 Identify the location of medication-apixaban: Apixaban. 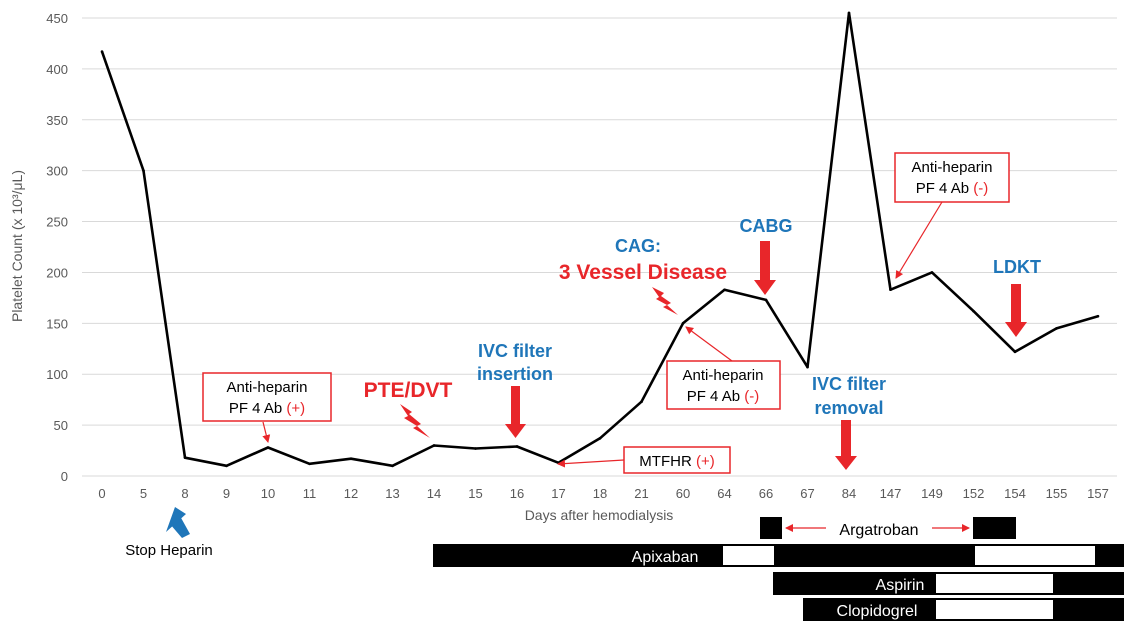
(778, 555).